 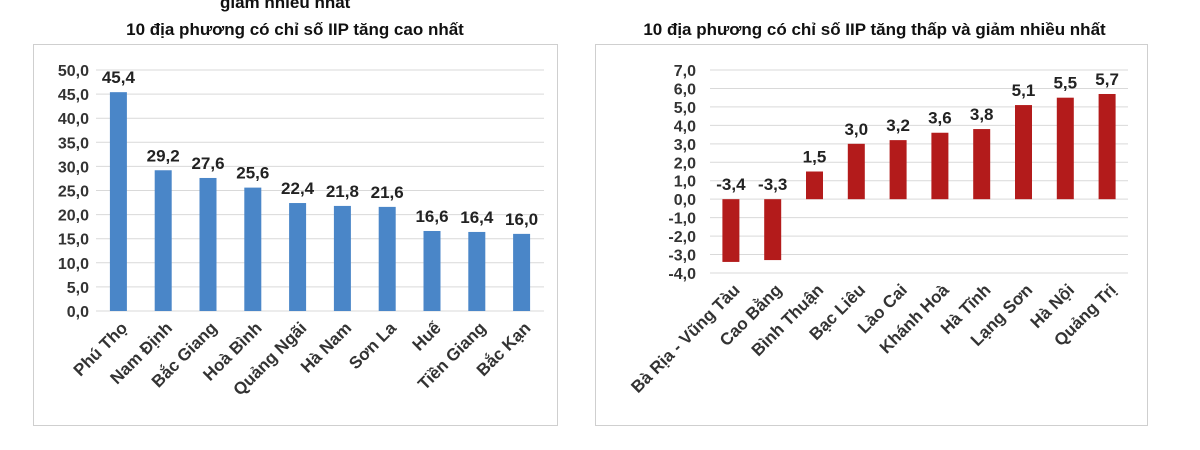 I want to click on right-chart-data-label: -3,3, so click(x=772, y=184).